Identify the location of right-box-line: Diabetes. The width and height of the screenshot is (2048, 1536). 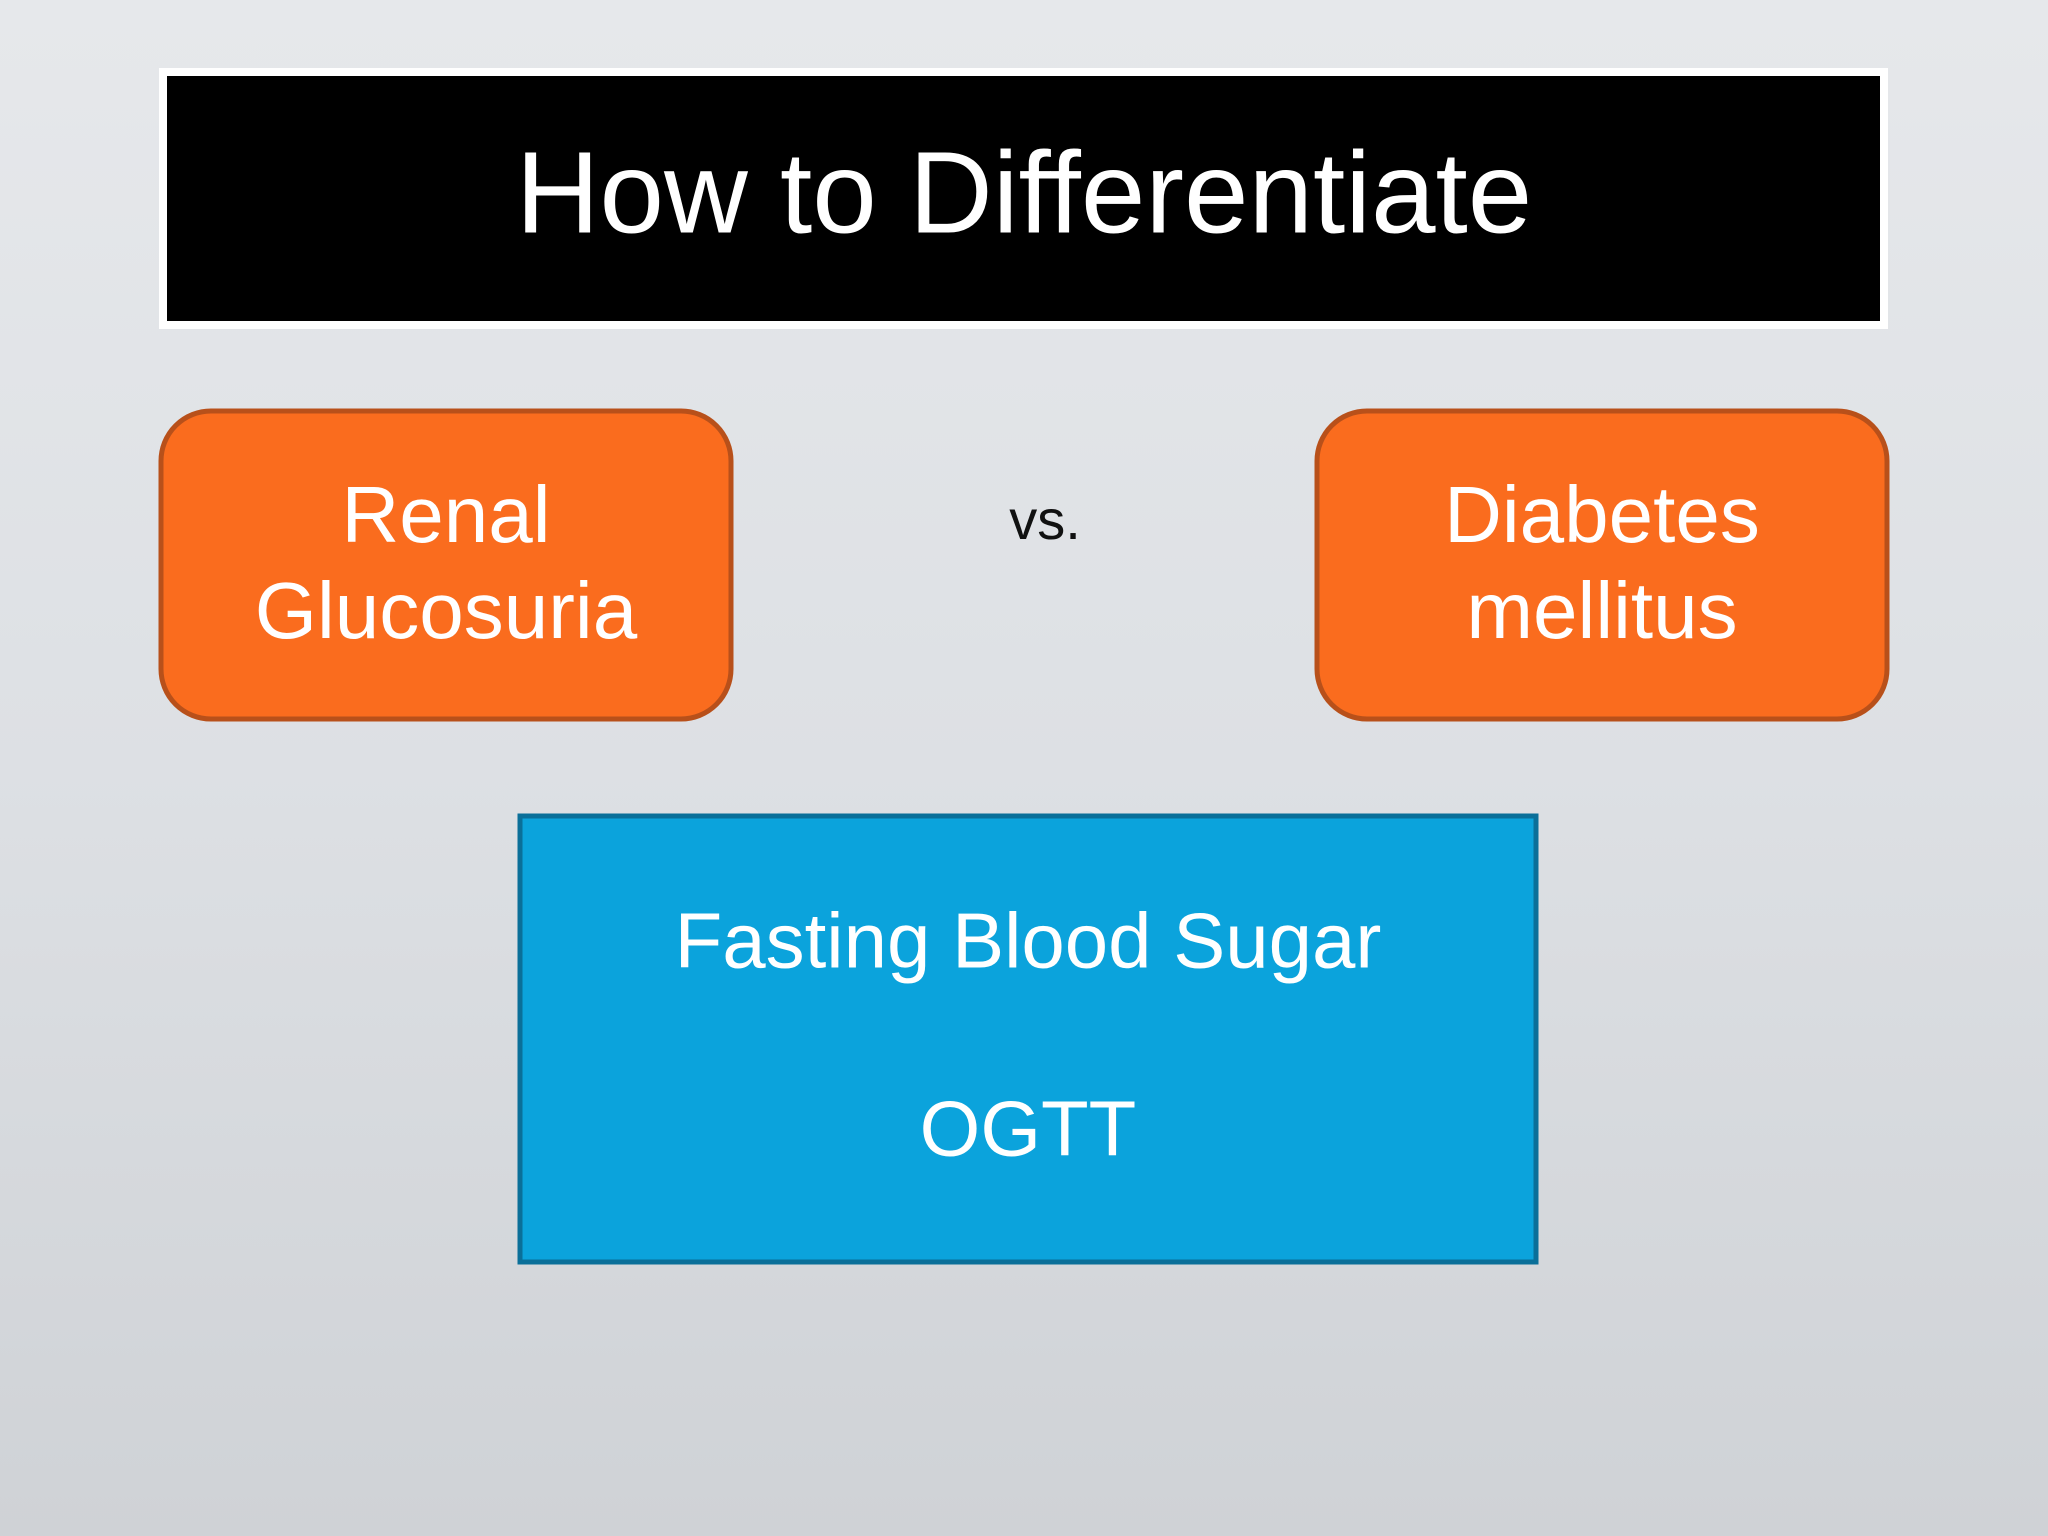
(1602, 514).